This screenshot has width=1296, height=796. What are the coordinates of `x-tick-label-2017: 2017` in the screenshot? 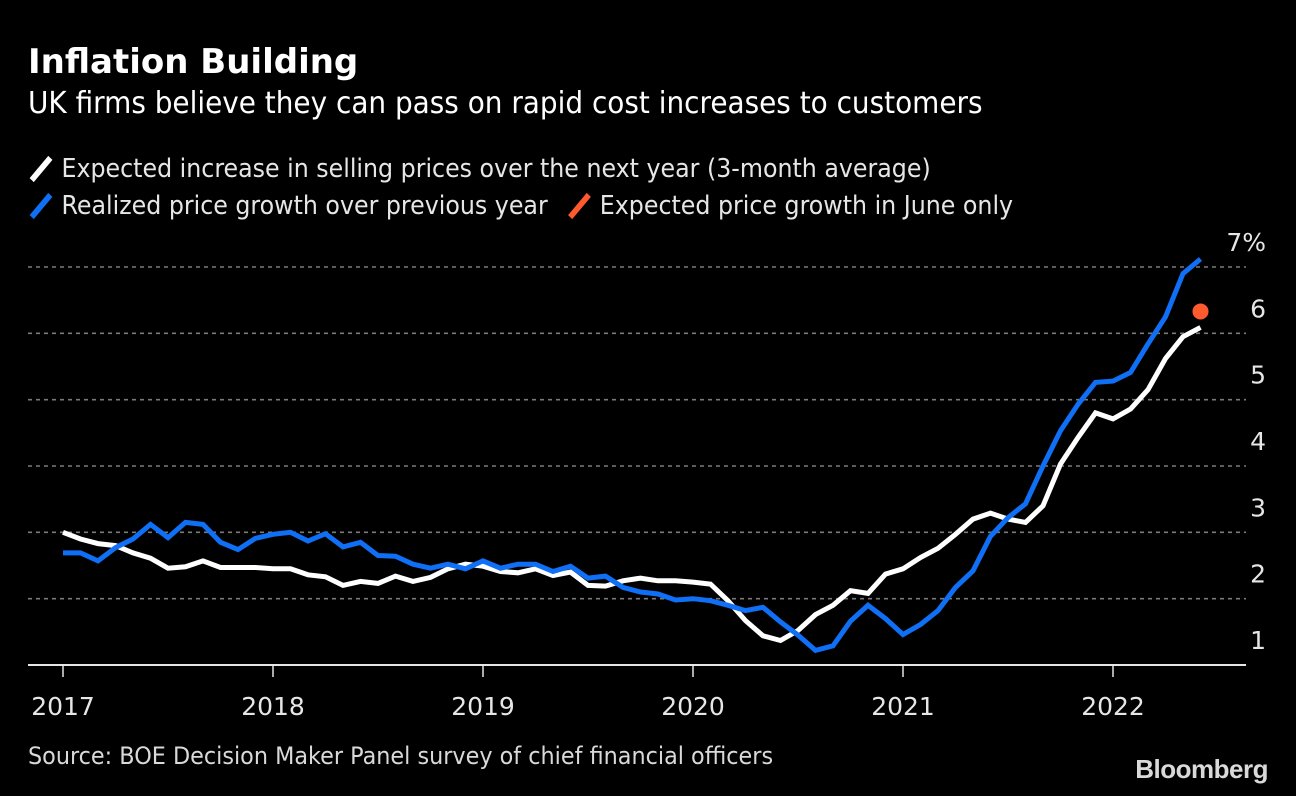 It's located at (63, 706).